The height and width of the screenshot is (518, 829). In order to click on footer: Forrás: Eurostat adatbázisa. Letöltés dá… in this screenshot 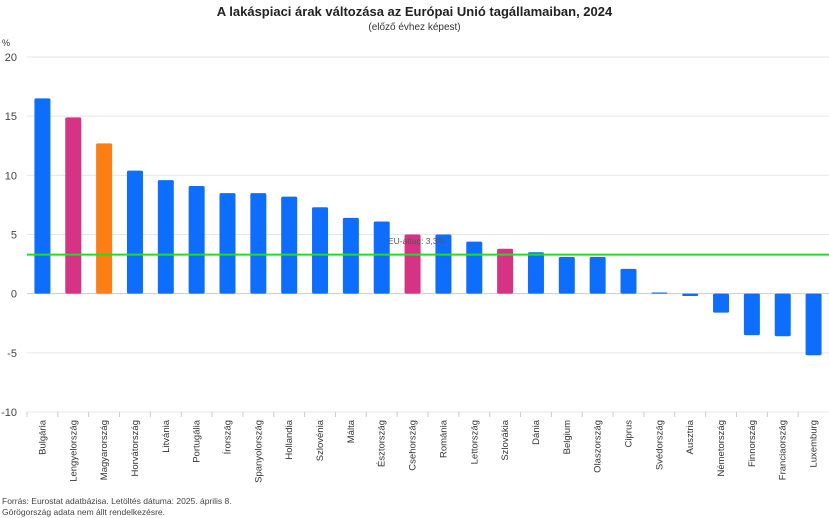, I will do `click(117, 507)`.